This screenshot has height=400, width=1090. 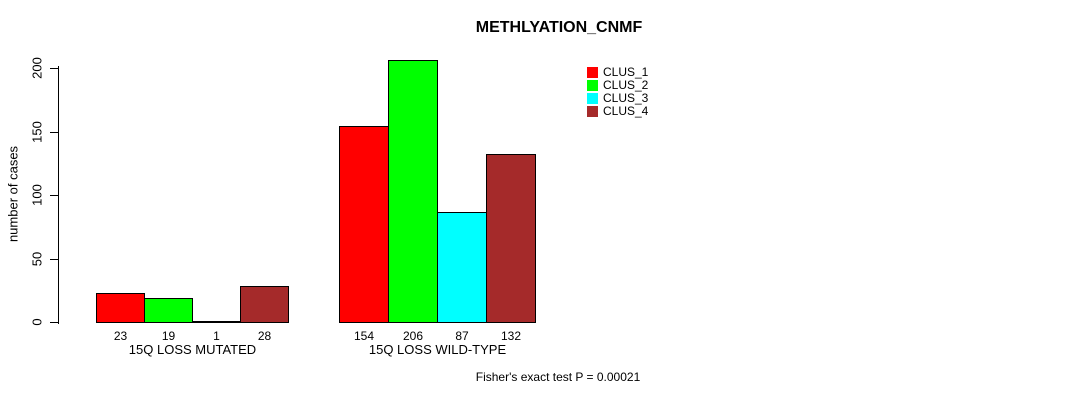 I want to click on legend-item-label: CLUS_4, so click(x=626, y=110).